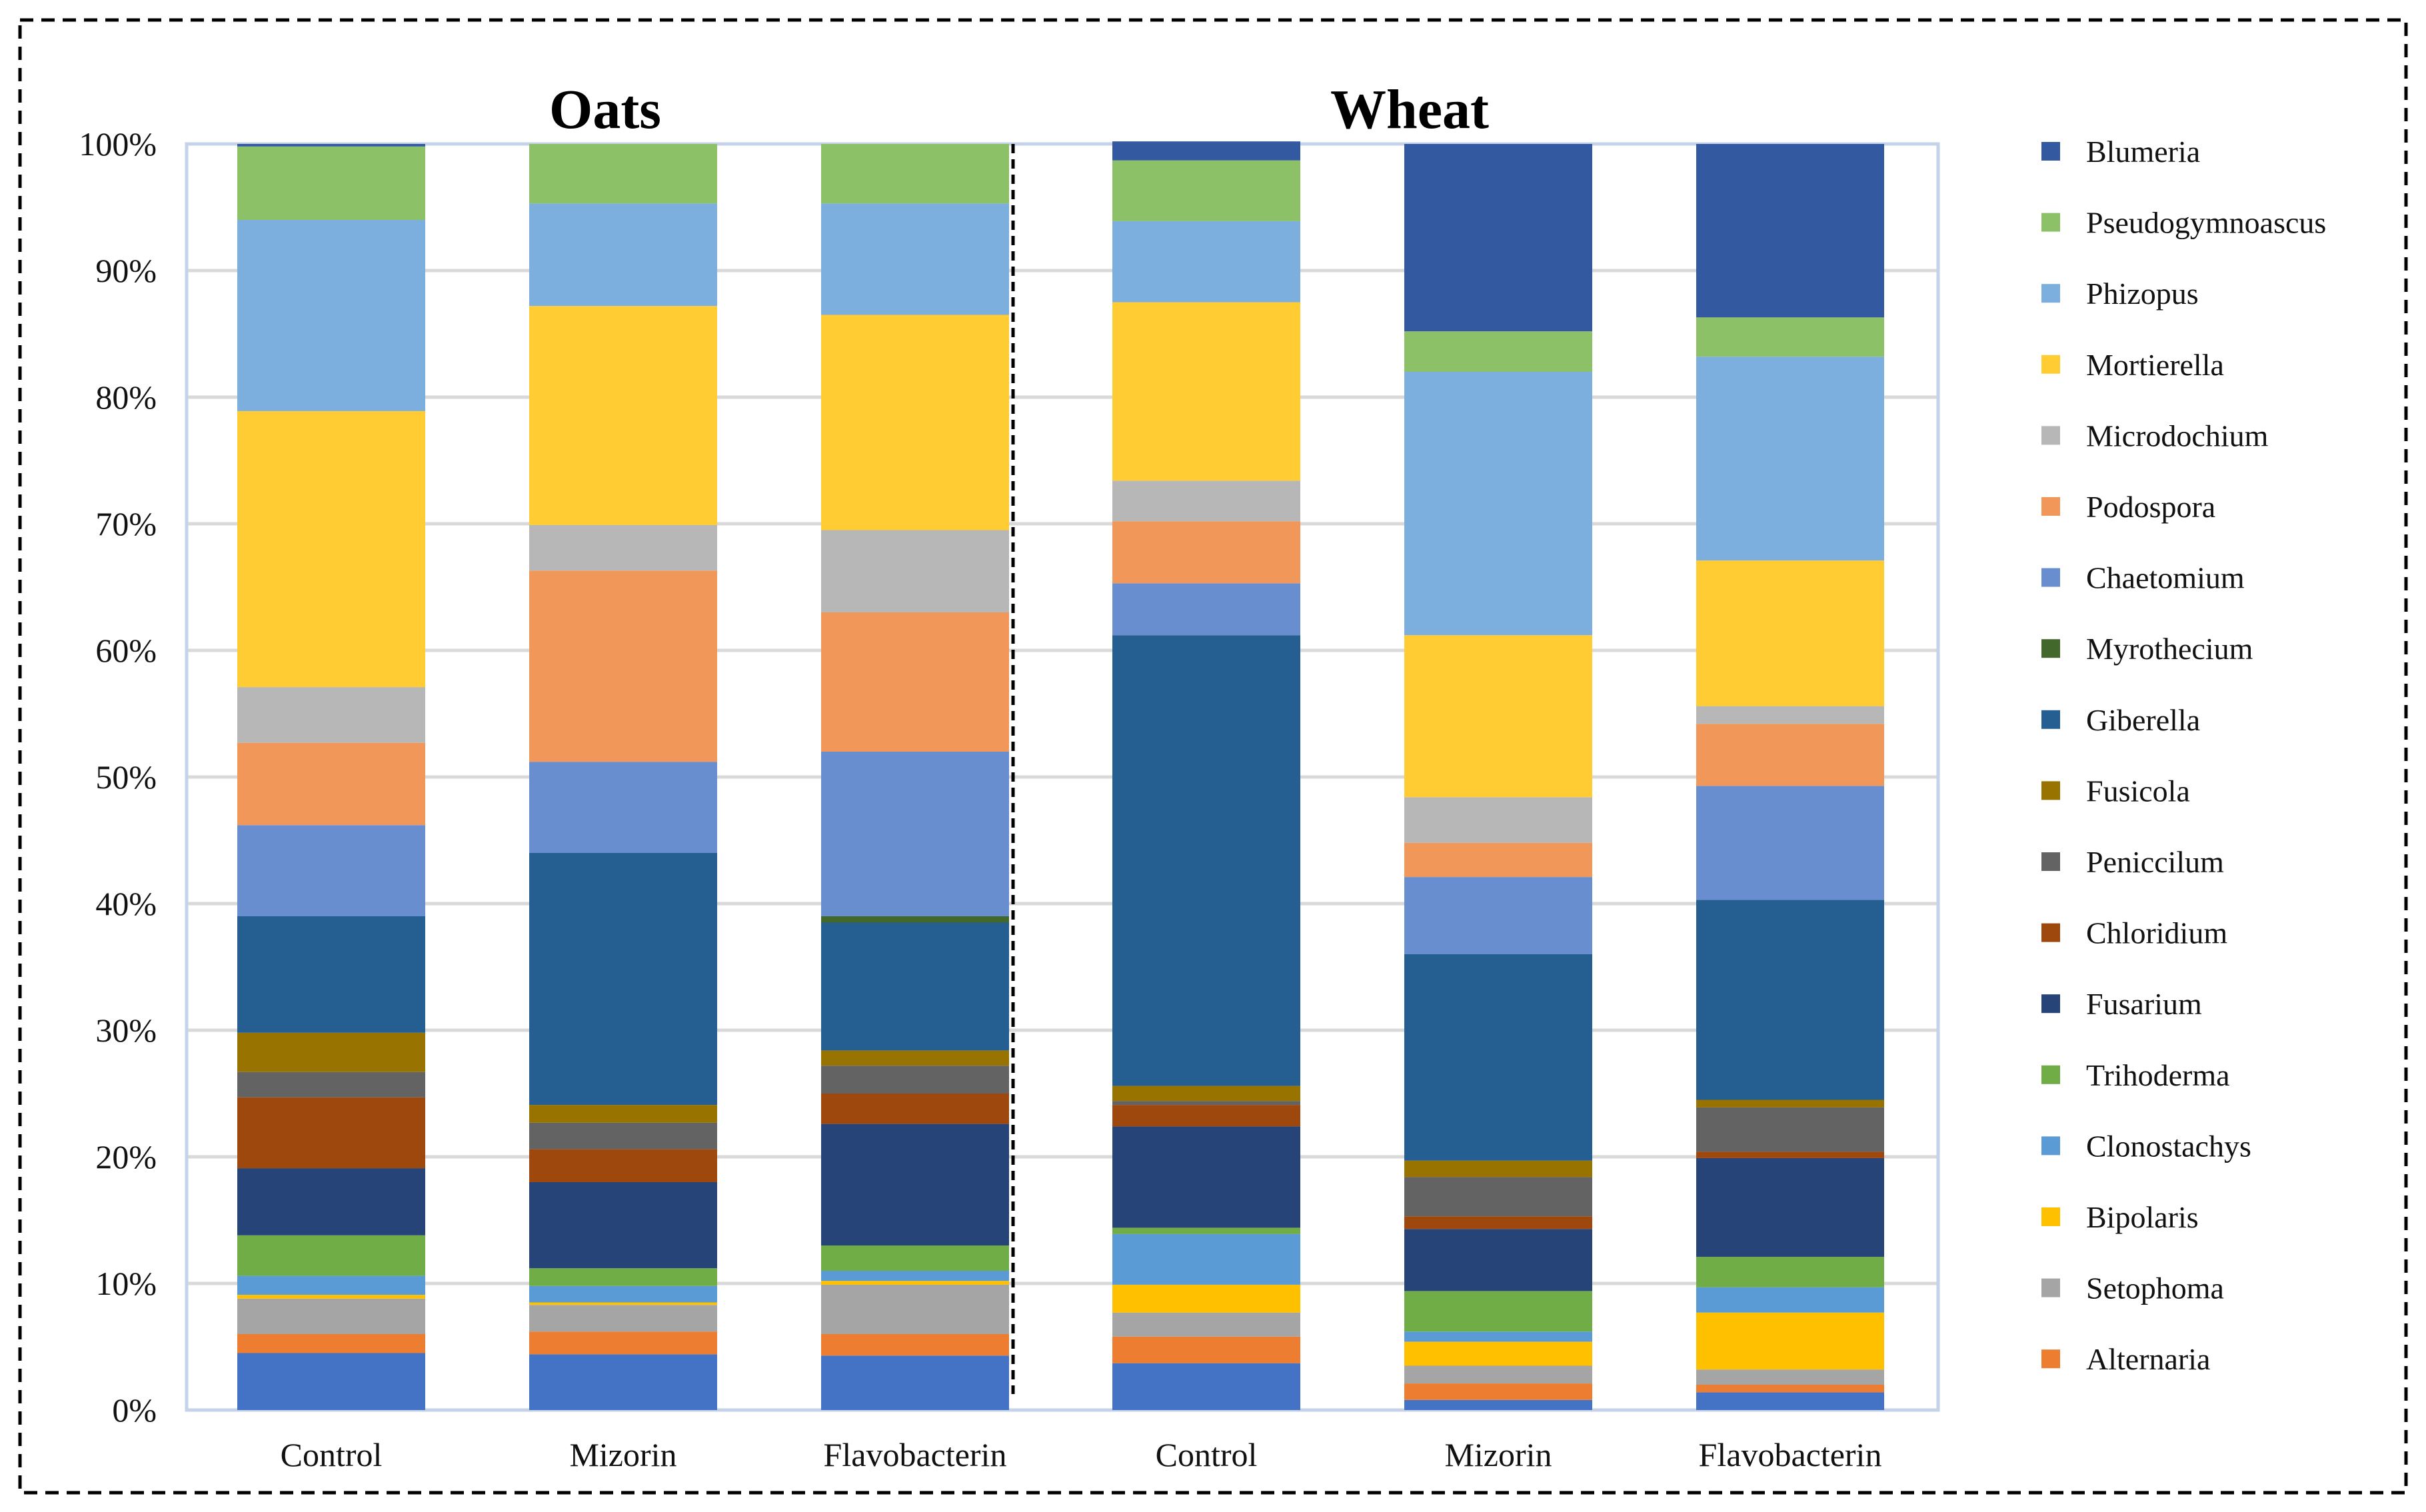  Describe the element at coordinates (2120, 294) in the screenshot. I see `legend-item-phizopus: Phizopus` at that location.